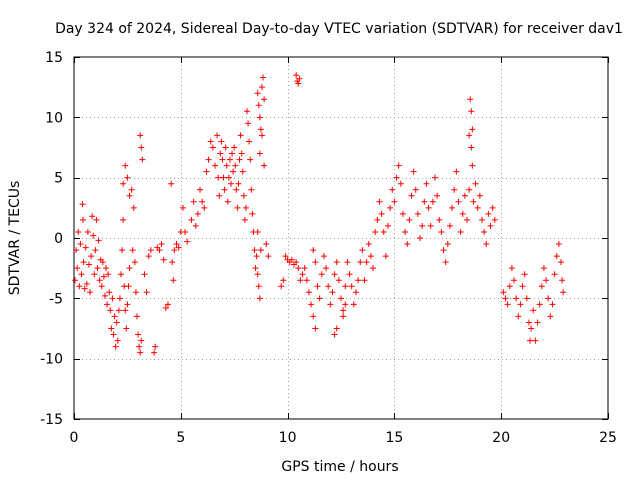 The height and width of the screenshot is (480, 640). I want to click on x-axis-label: GPS time / hours, so click(339, 467).